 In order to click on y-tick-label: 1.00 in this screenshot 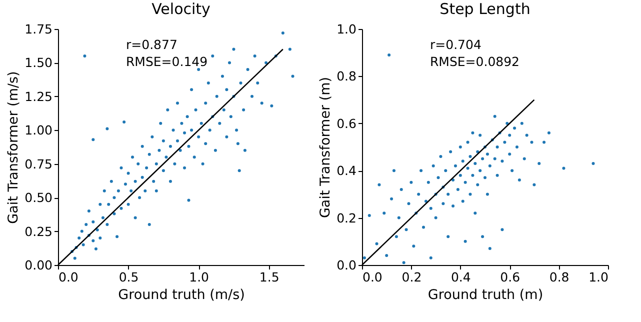, I will do `click(38, 130)`.